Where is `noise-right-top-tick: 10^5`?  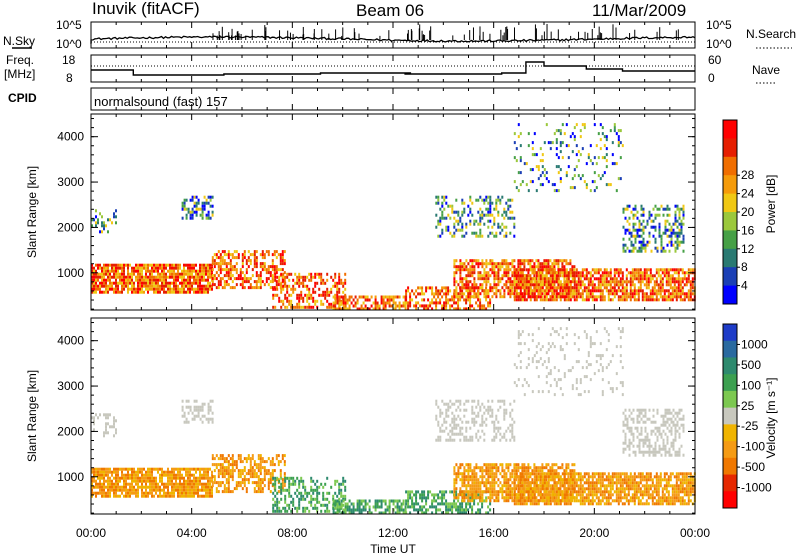 noise-right-top-tick: 10^5 is located at coordinates (719, 25).